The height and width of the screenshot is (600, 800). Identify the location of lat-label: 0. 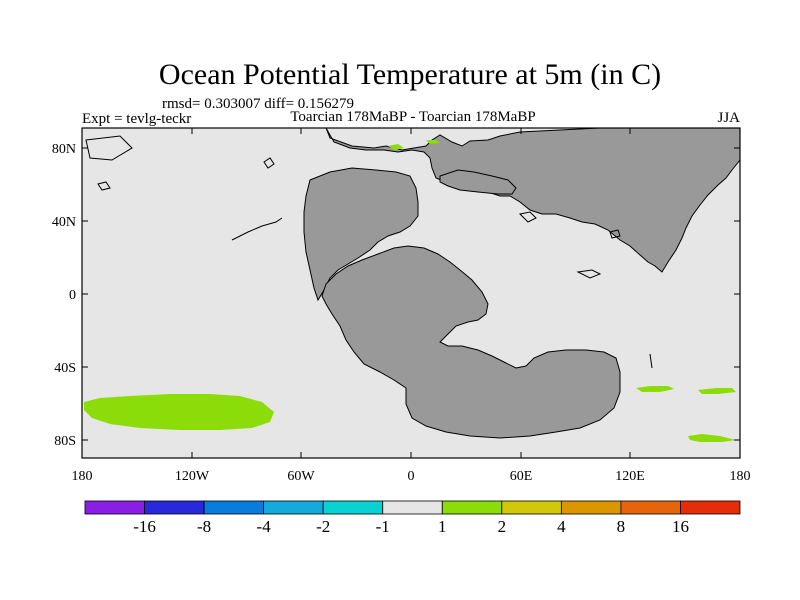
(72, 295).